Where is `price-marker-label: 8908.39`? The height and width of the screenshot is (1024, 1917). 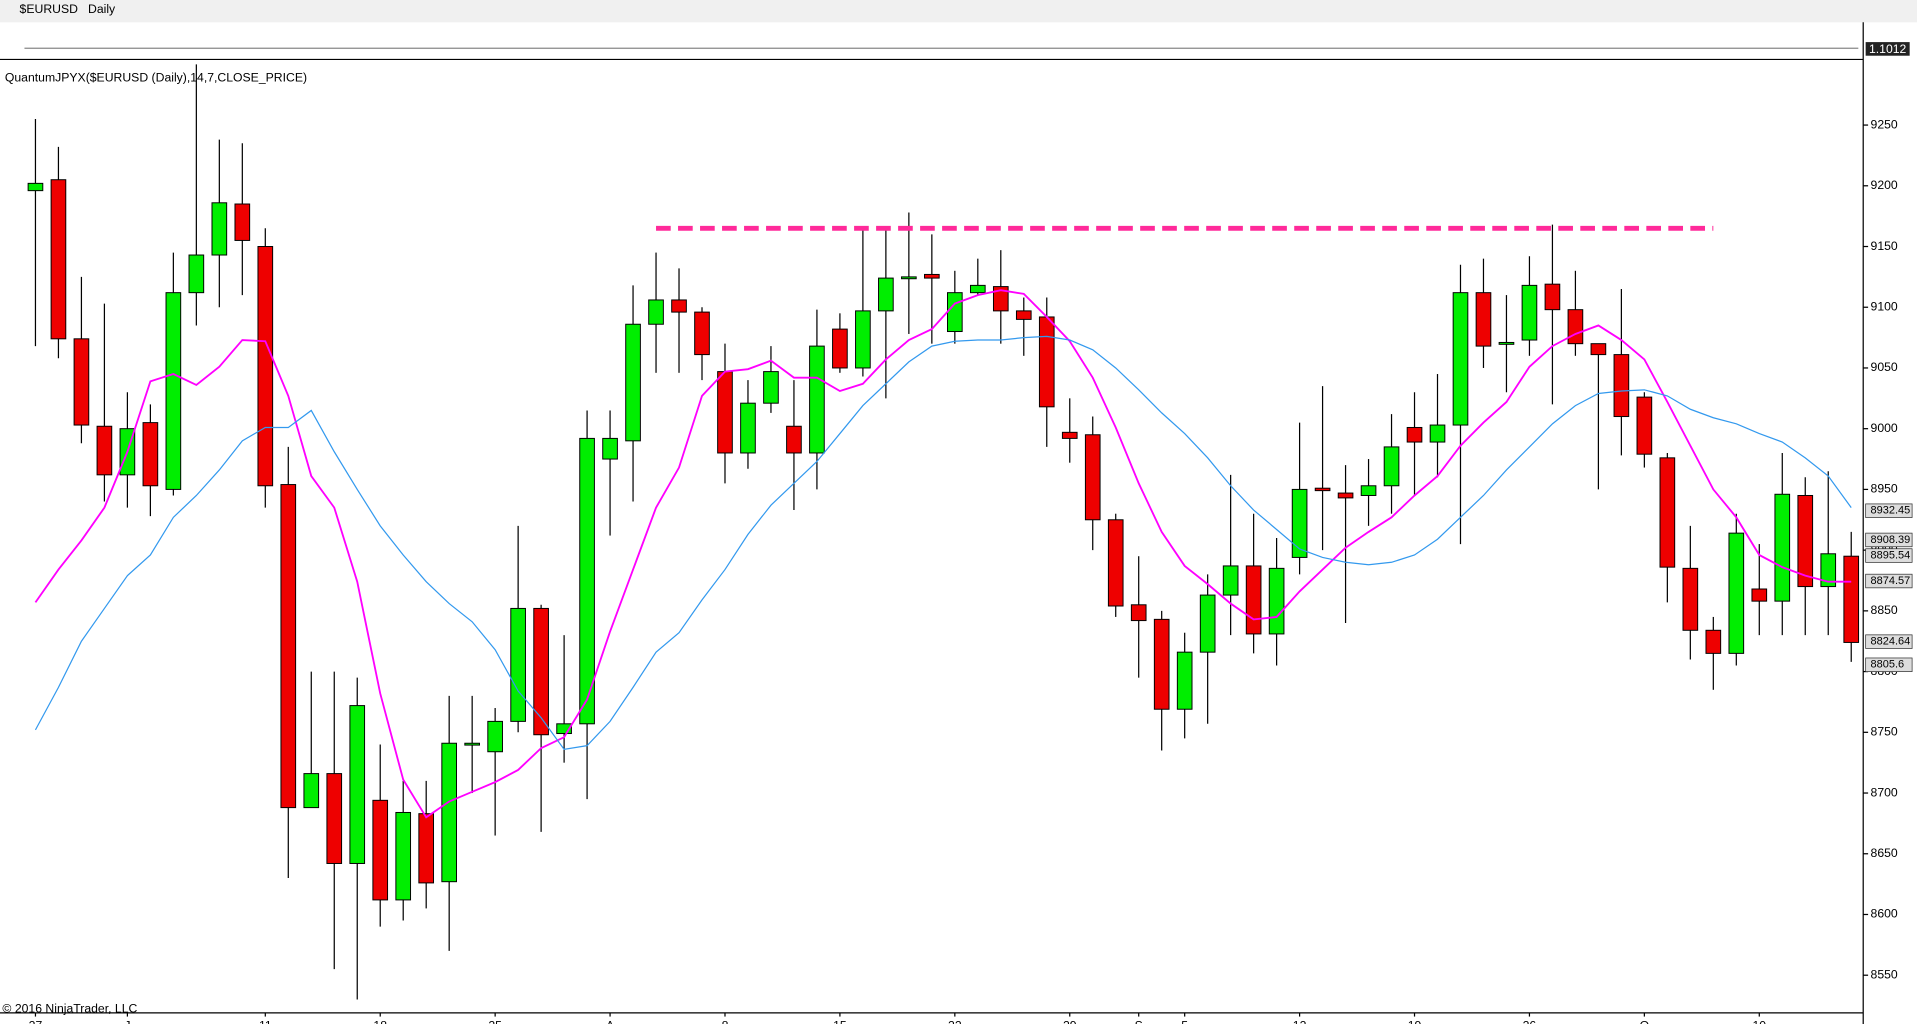 price-marker-label: 8908.39 is located at coordinates (1891, 540).